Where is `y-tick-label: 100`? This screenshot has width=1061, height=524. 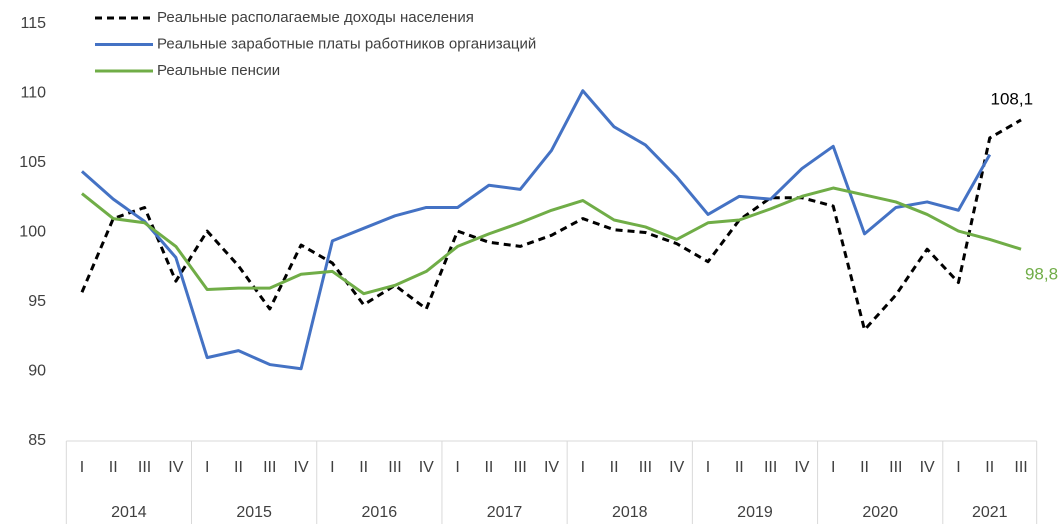 y-tick-label: 100 is located at coordinates (32, 232).